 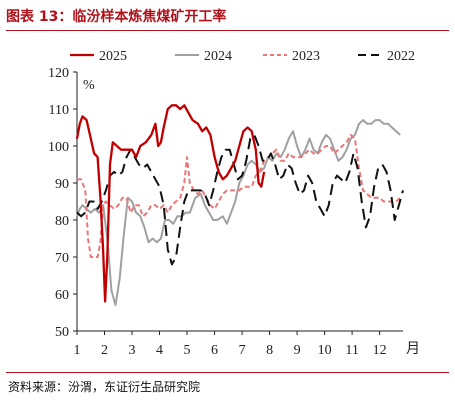 I want to click on y-tick-label: 50, so click(x=62, y=332).